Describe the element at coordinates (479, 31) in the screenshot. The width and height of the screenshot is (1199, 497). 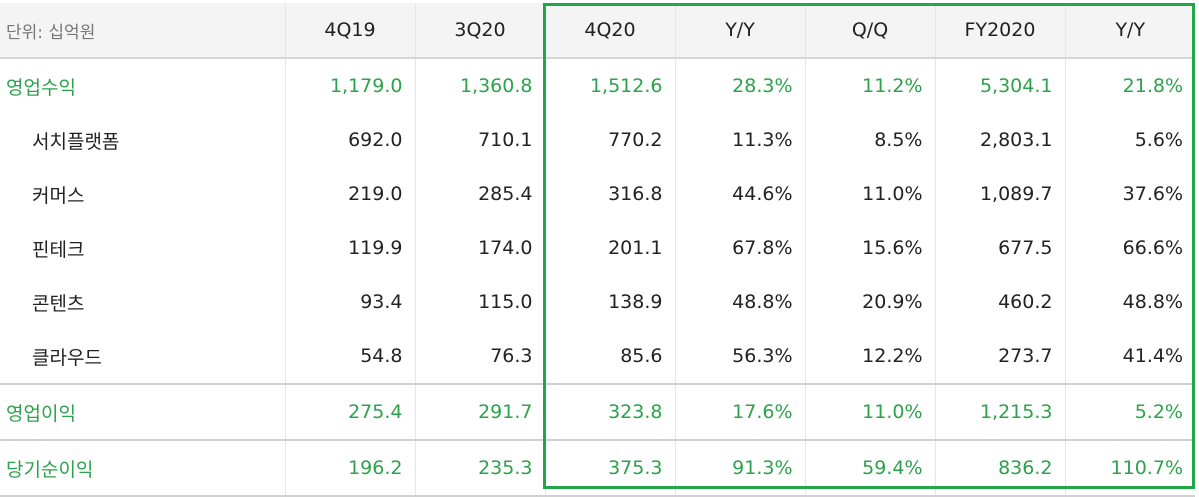
I see `header-cell: 3Q20` at that location.